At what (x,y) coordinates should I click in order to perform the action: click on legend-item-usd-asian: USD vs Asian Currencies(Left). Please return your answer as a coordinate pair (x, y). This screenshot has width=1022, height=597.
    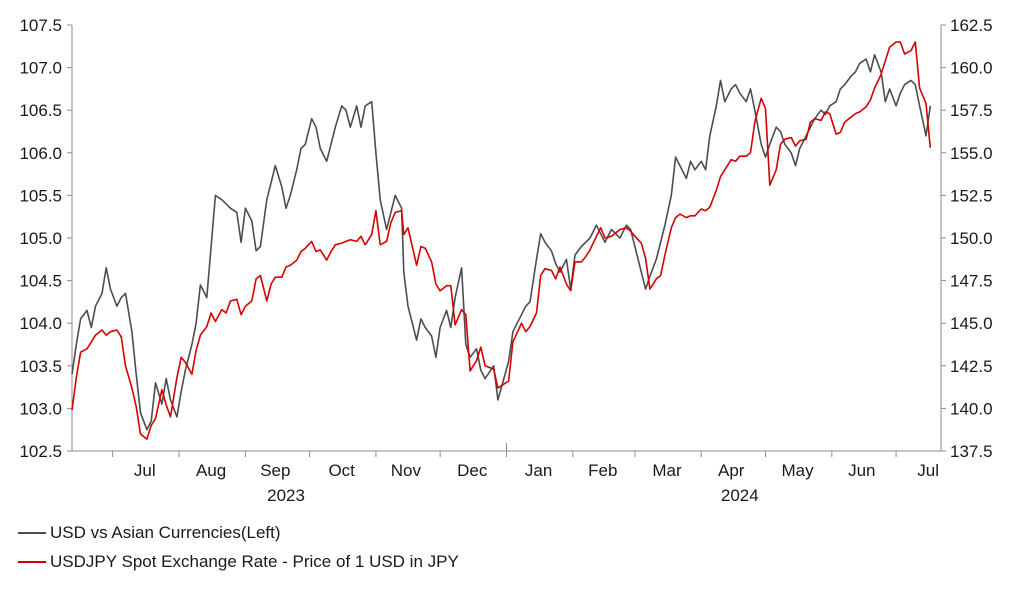
    Looking at the image, I should click on (149, 533).